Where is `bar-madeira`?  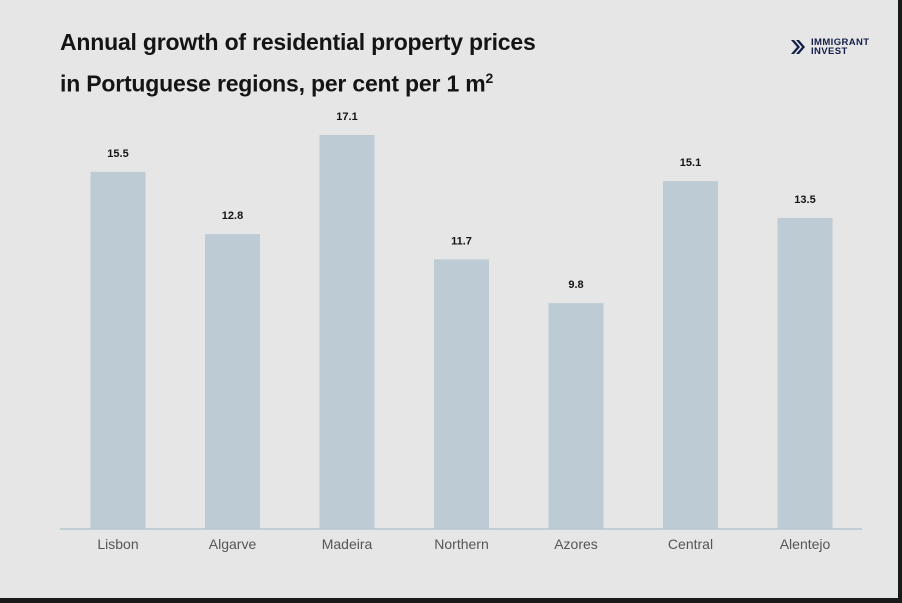
bar-madeira is located at coordinates (347, 332).